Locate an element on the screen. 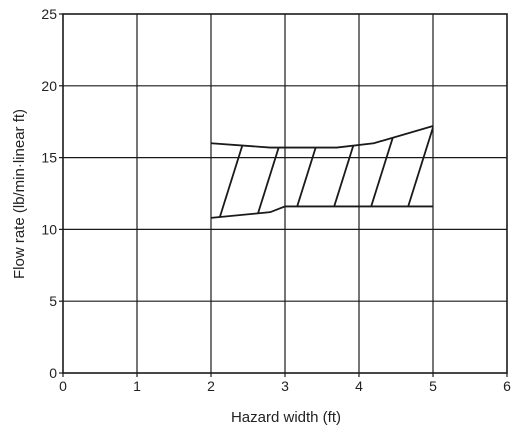  y-tick-label: 5 is located at coordinates (53, 301).